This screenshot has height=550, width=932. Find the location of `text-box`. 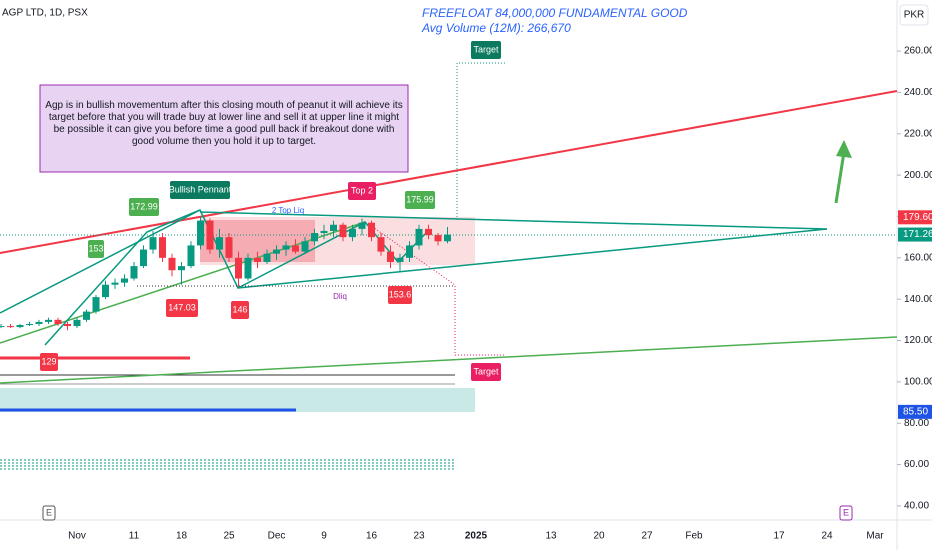

text-box is located at coordinates (224, 128).